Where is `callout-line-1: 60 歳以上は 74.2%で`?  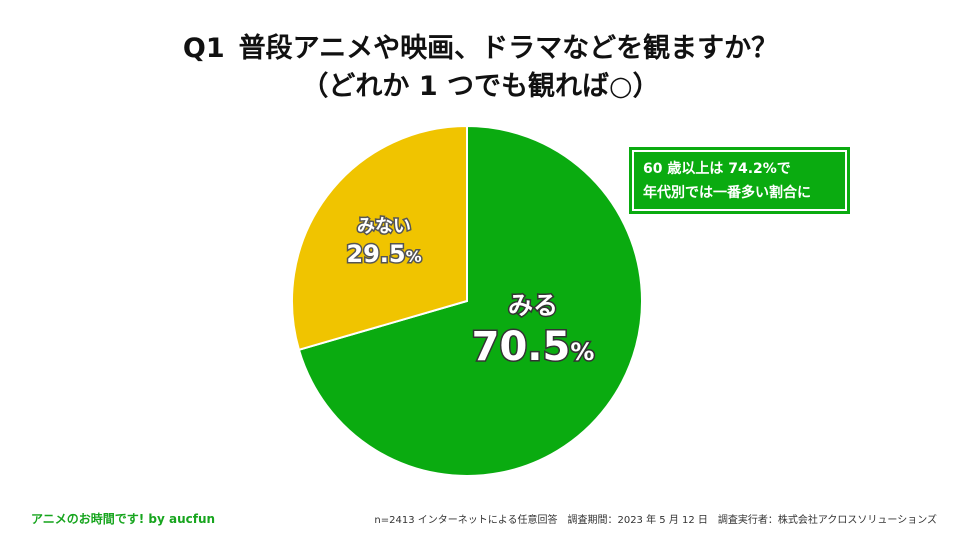 callout-line-1: 60 歳以上は 74.2%で is located at coordinates (717, 169).